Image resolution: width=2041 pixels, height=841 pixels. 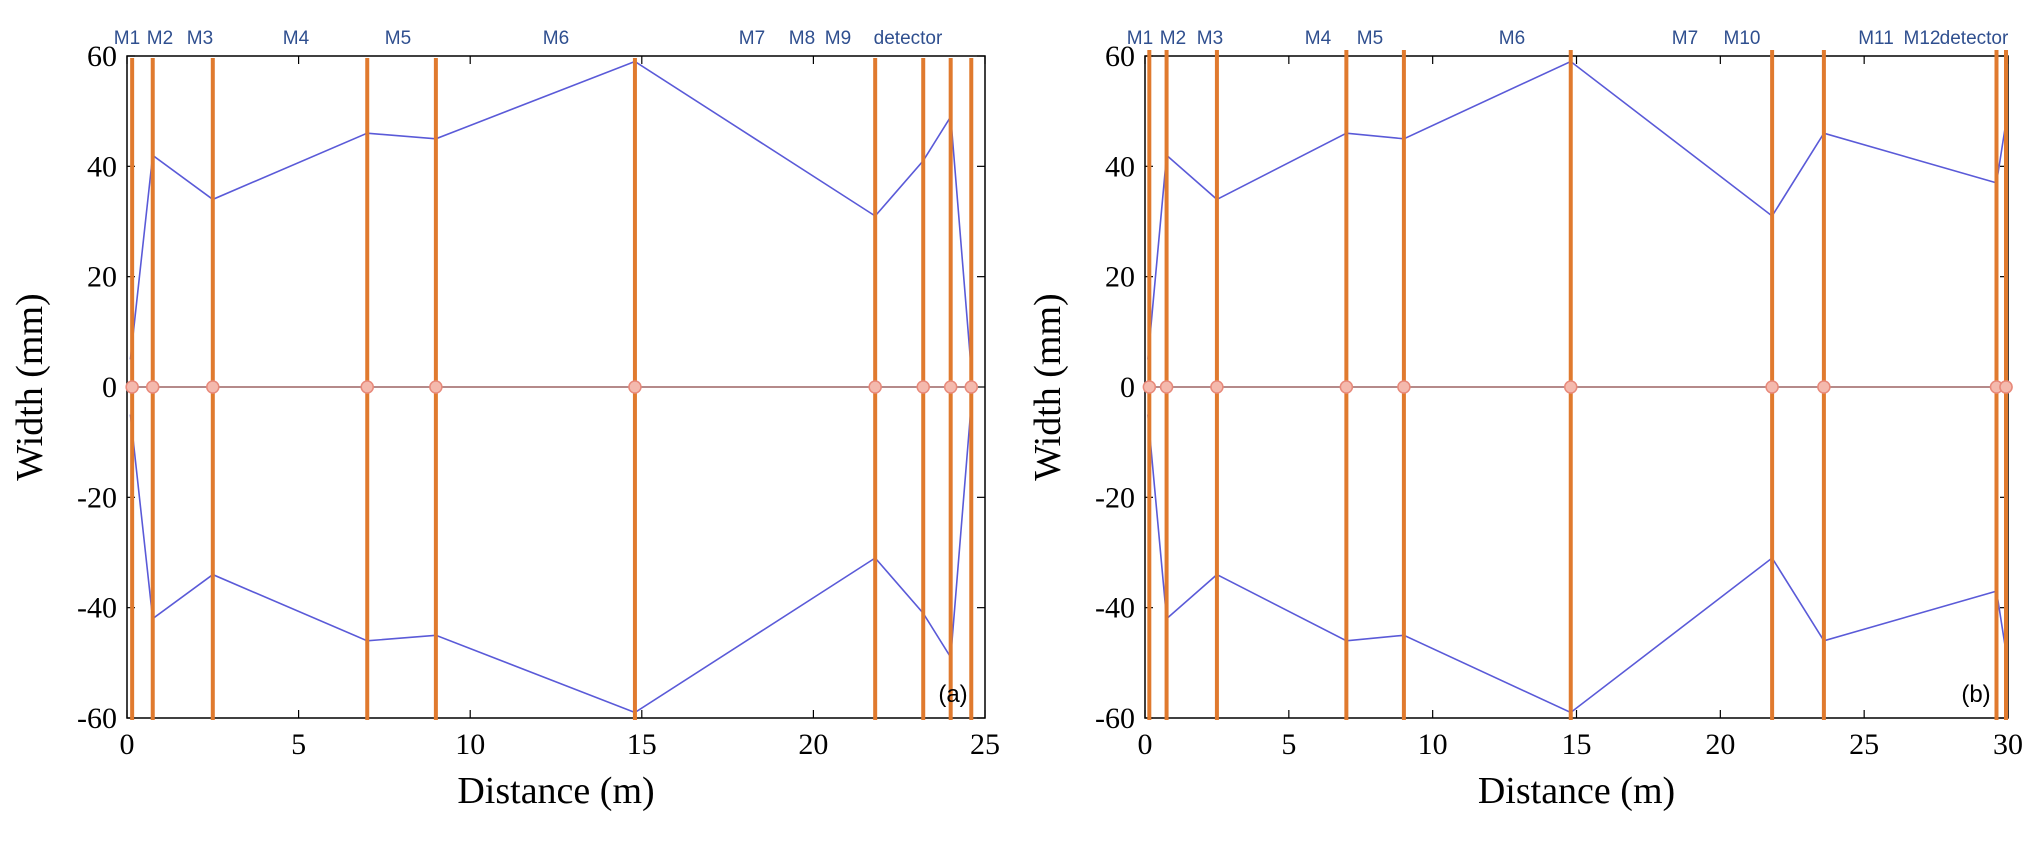 I want to click on x-tick-label: 30, so click(x=2008, y=744).